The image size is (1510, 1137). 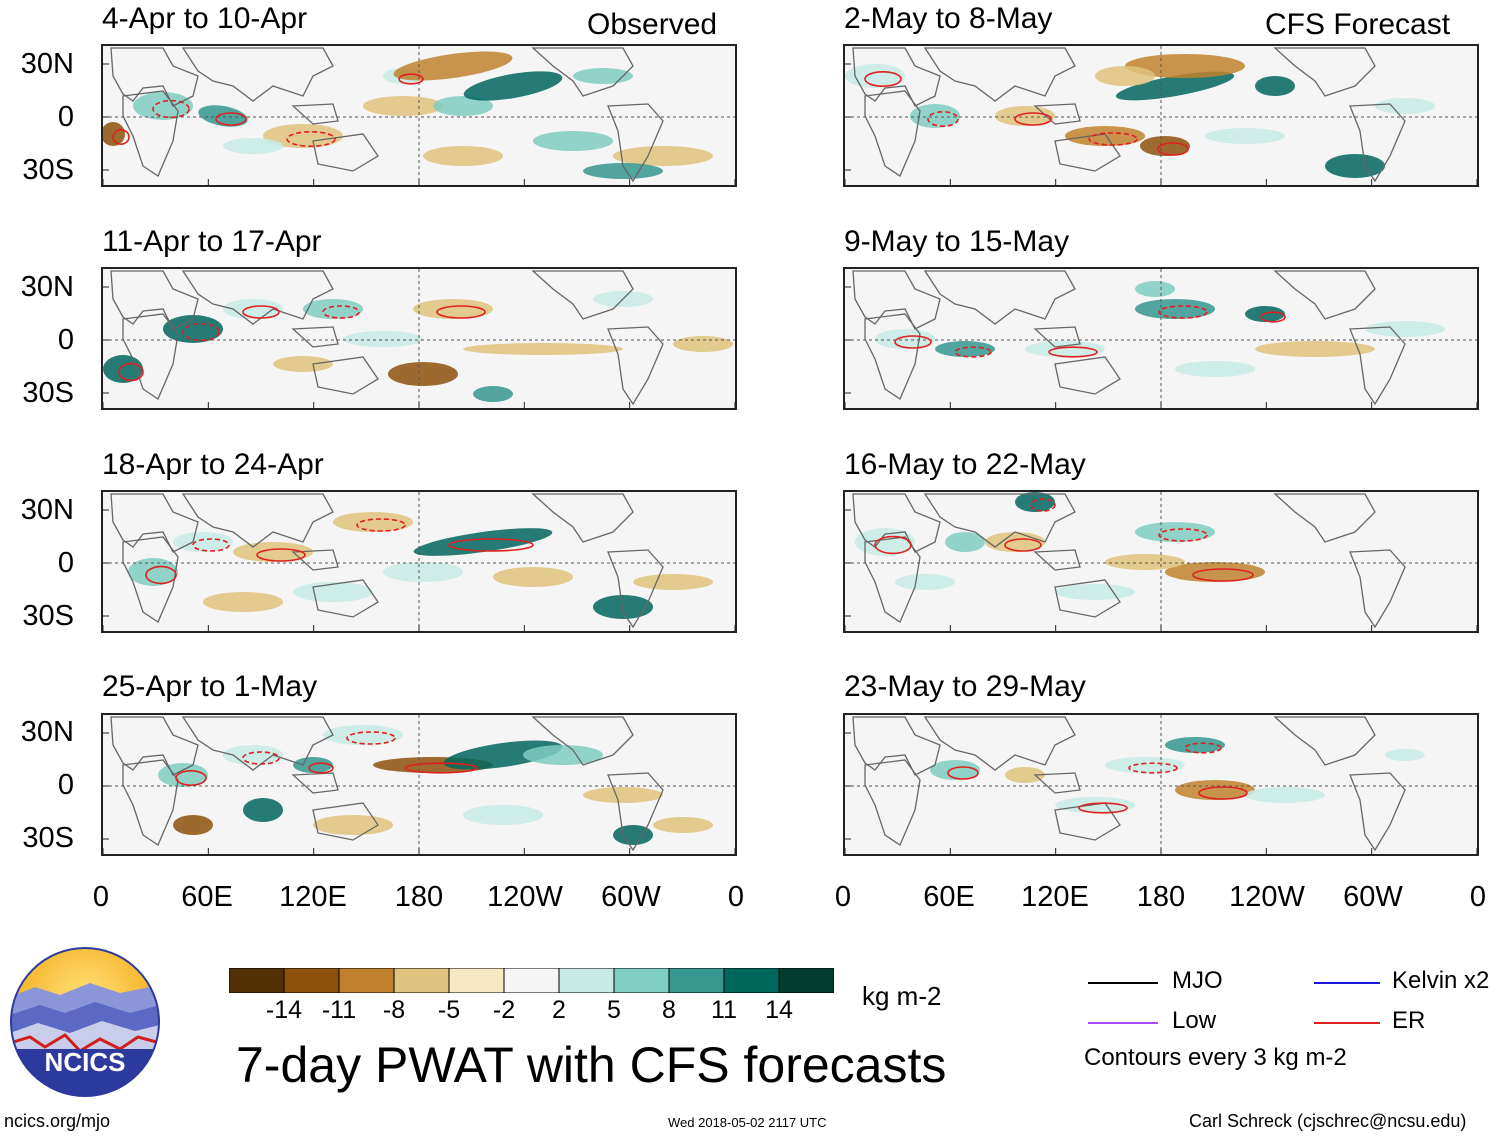 I want to click on observed-label: Observed, so click(x=652, y=24).